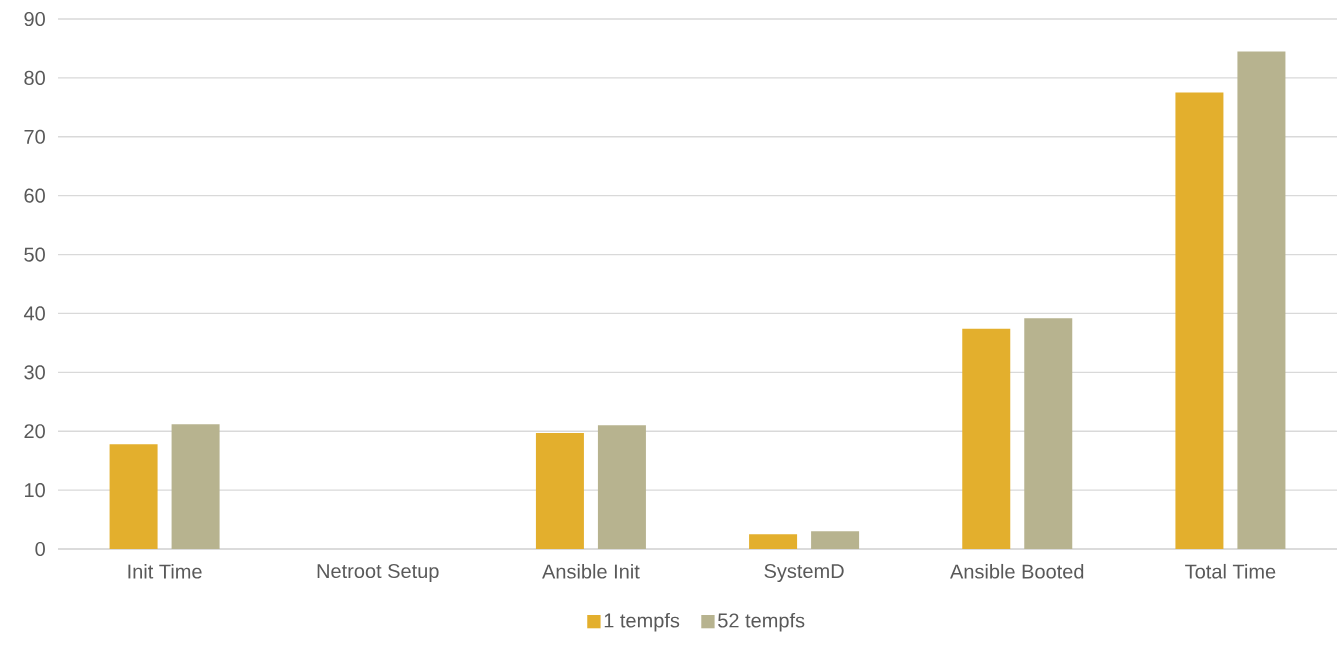 This screenshot has height=647, width=1337. What do you see at coordinates (34, 431) in the screenshot?
I see `y-tick-label: 20` at bounding box center [34, 431].